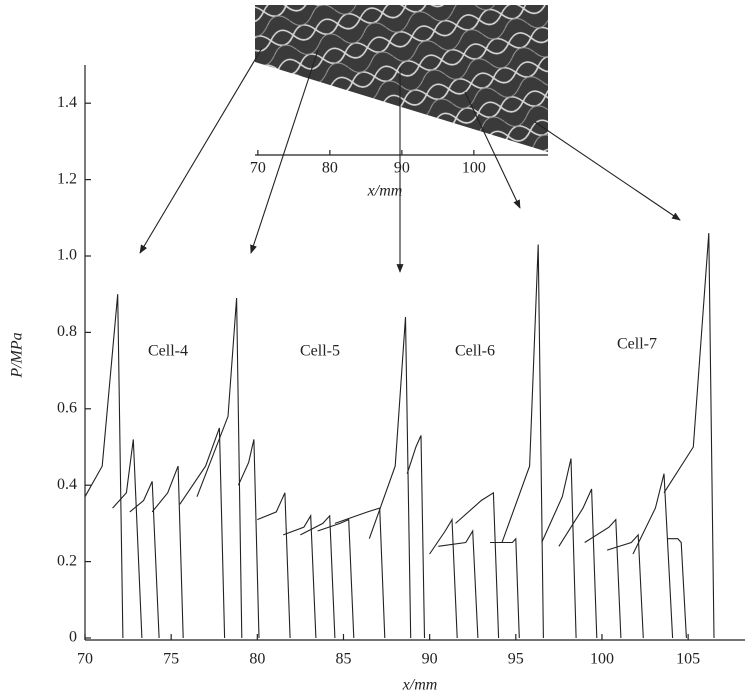  I want to click on x-tick-label: 70, so click(85, 659).